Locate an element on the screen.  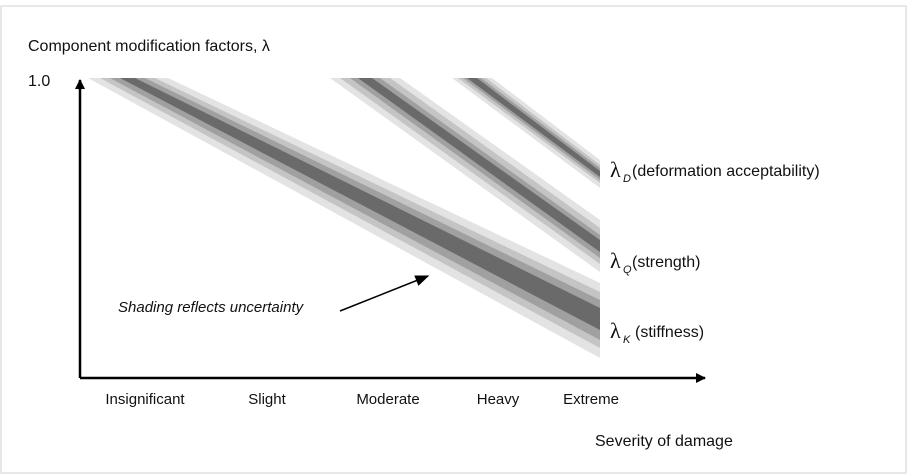
title: Component modification factors, λ is located at coordinates (149, 46).